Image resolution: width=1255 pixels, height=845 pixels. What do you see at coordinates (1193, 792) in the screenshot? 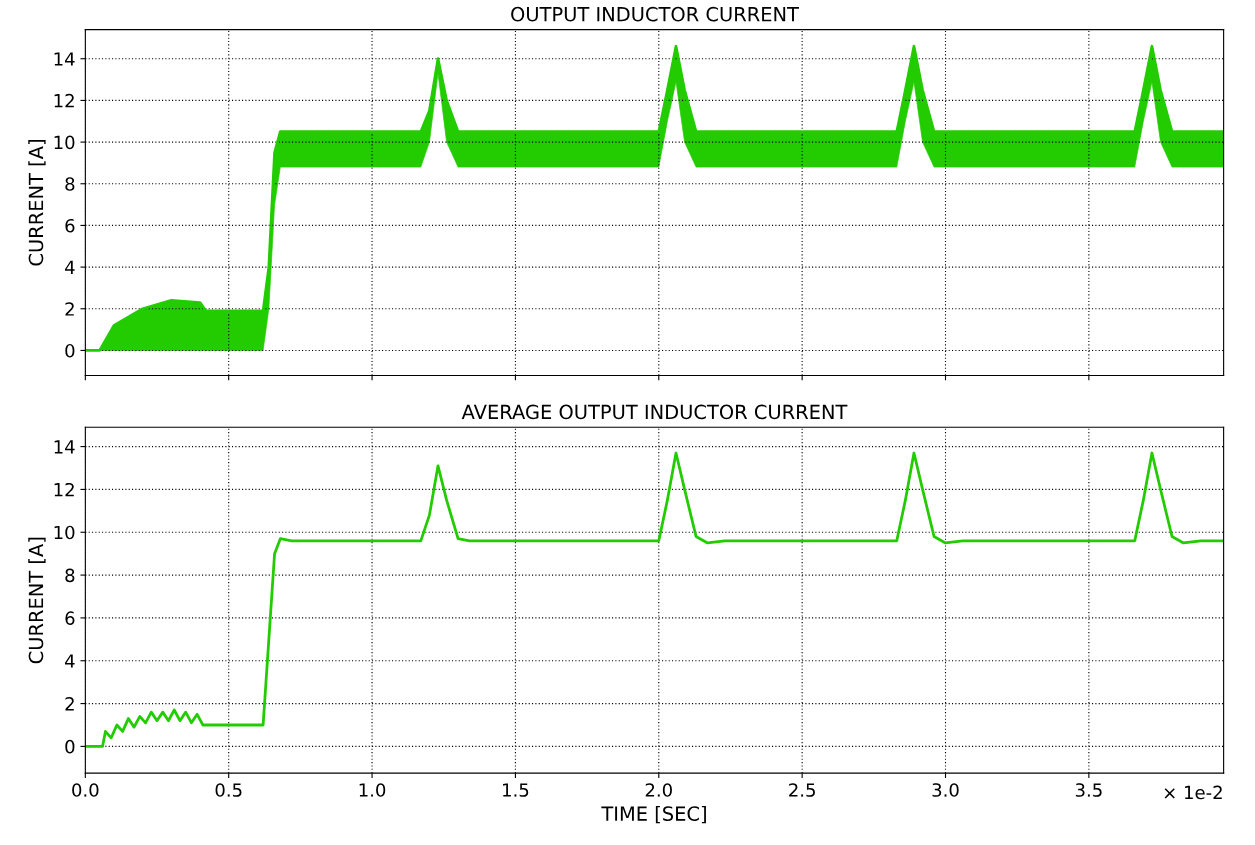
I see `text: × 1e-2` at bounding box center [1193, 792].